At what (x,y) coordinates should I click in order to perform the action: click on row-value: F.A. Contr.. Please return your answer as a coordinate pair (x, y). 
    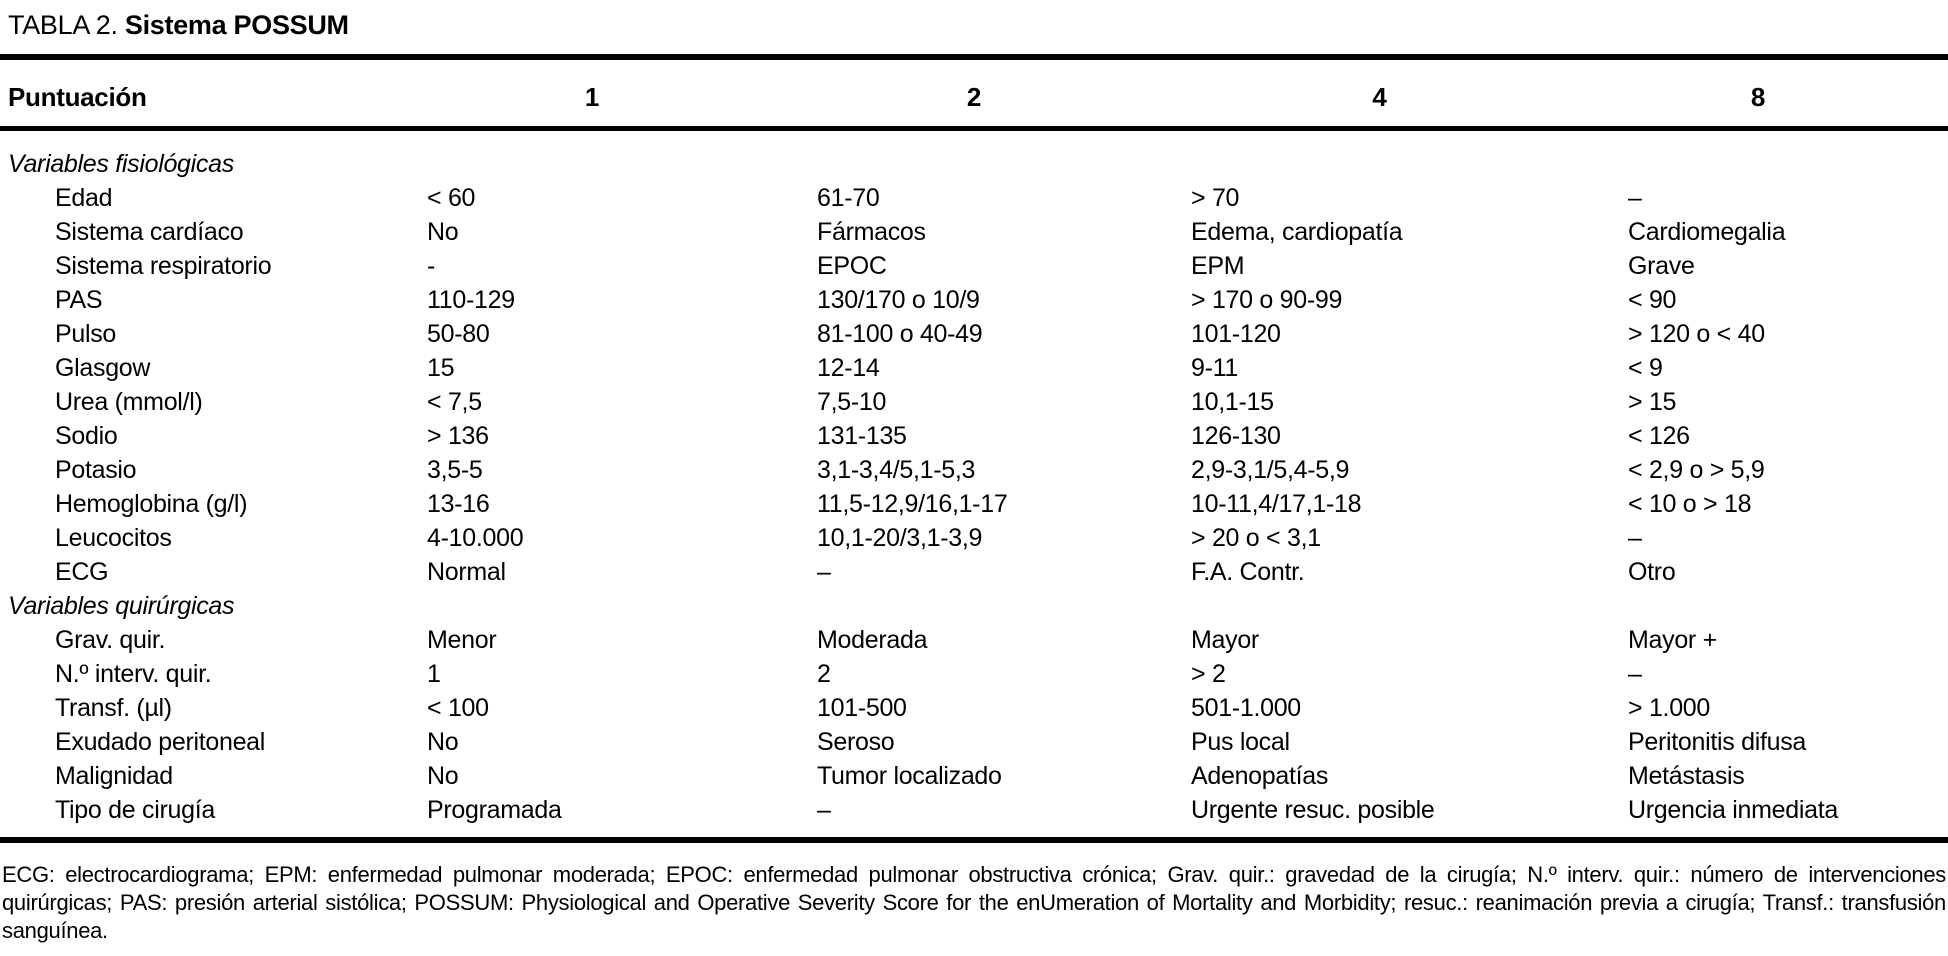
    Looking at the image, I should click on (1248, 572).